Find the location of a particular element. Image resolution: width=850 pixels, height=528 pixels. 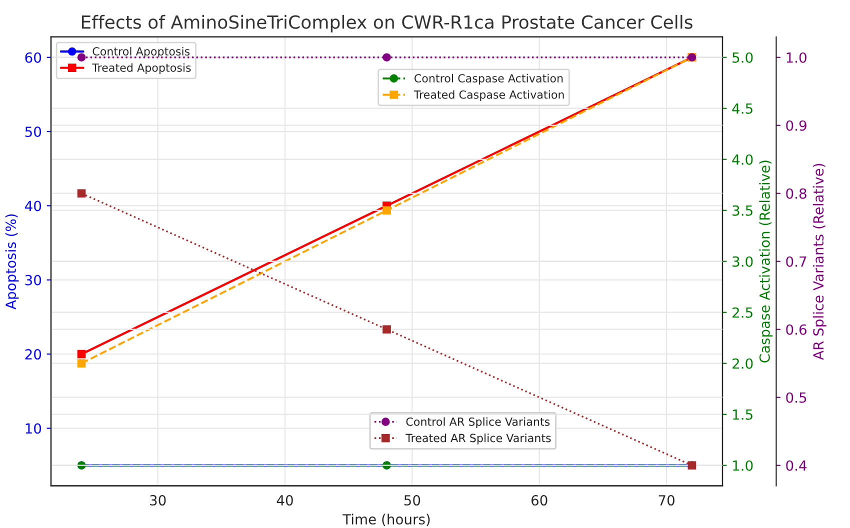

y-tick-label: 60 is located at coordinates (33, 57).